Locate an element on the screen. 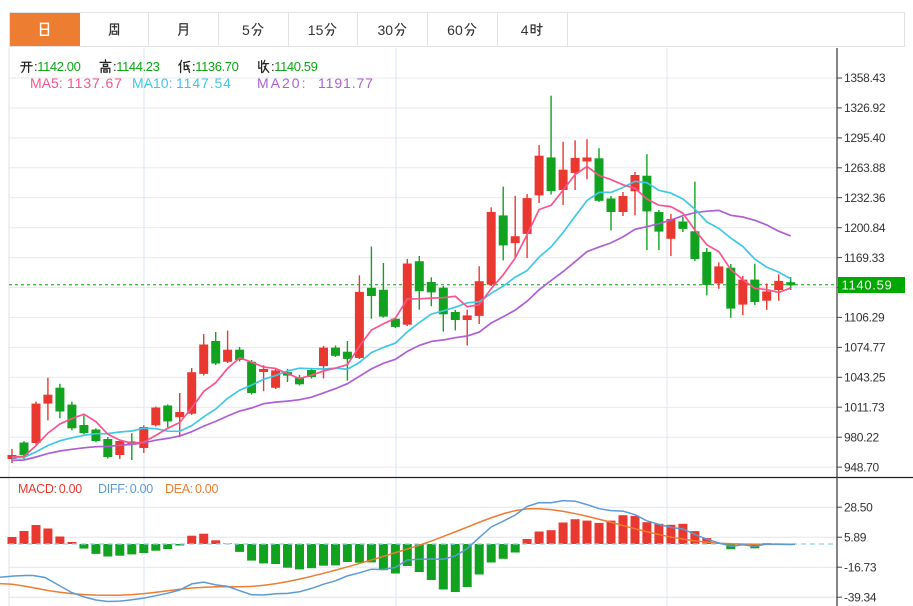 This screenshot has height=606, width=913. svg-text: 1011.73 is located at coordinates (864, 407).